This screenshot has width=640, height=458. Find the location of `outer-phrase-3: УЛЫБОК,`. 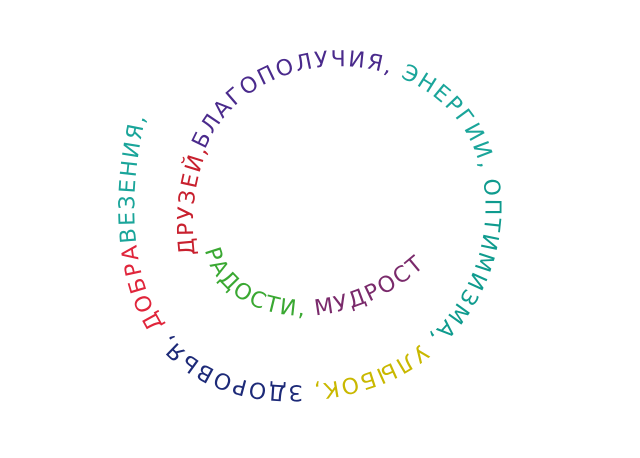

outer-phrase-3: УЛЫБОК, is located at coordinates (375, 368).